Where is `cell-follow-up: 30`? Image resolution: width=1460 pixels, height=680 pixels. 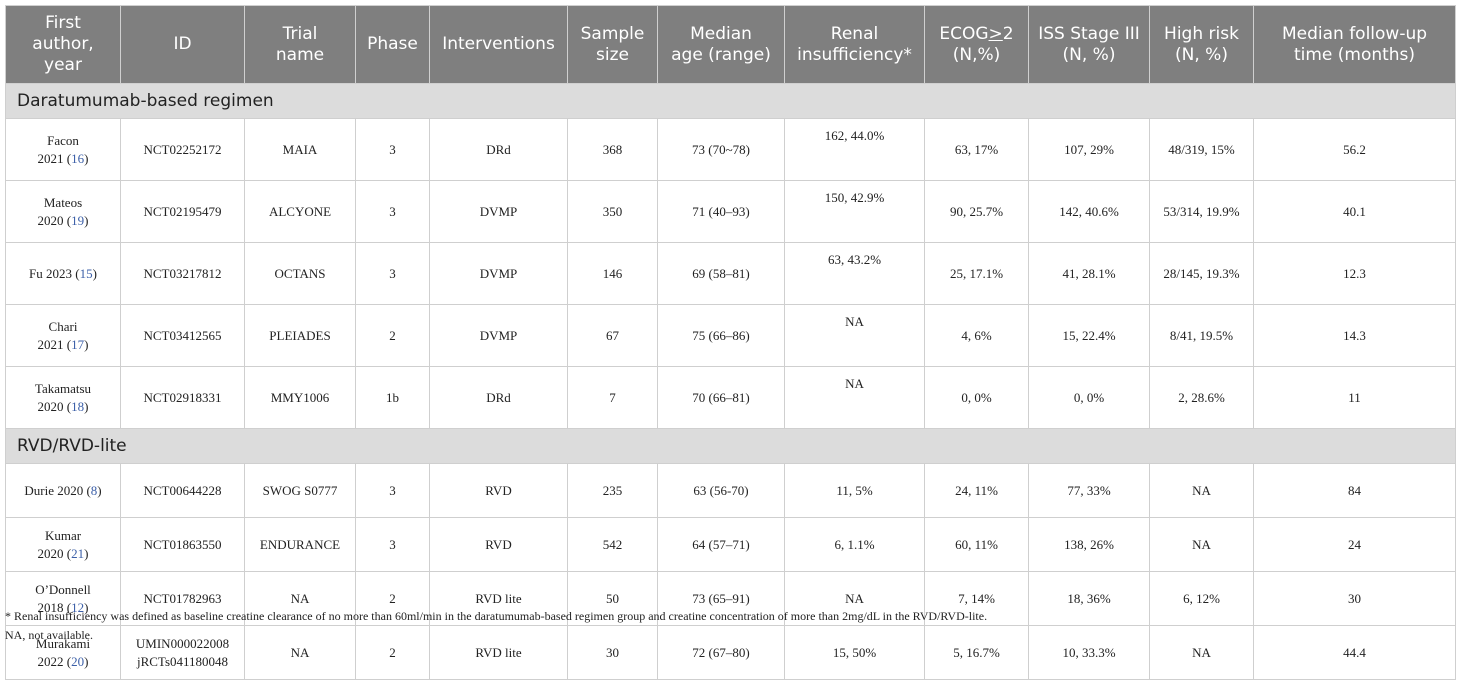
cell-follow-up: 30 is located at coordinates (1354, 598).